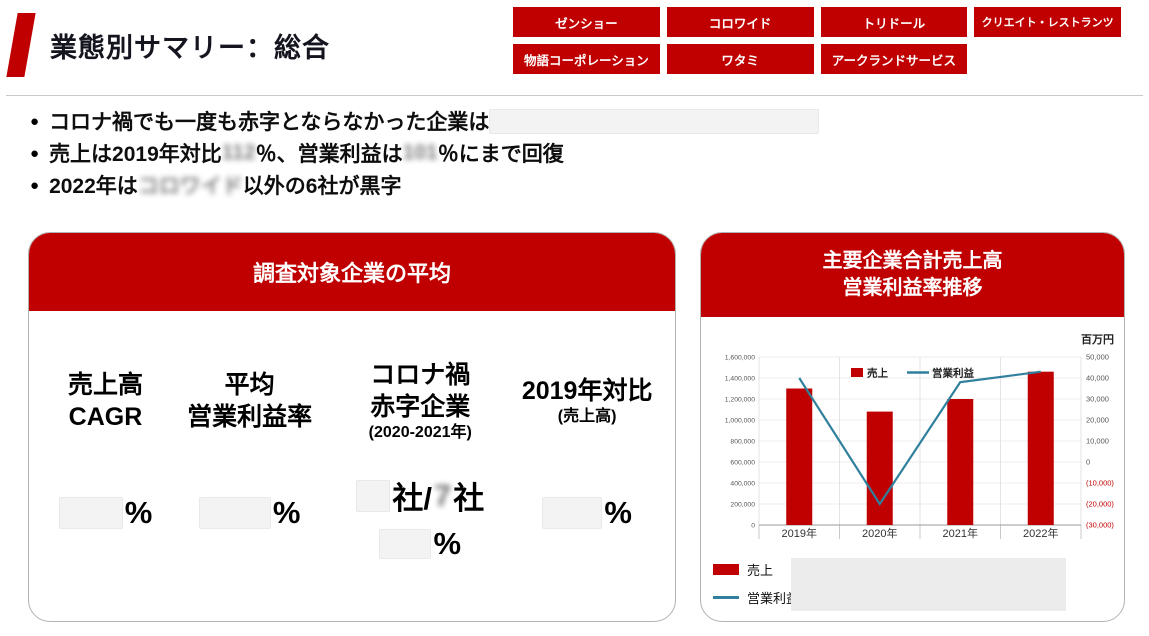  I want to click on bar-2020年, so click(879, 468).